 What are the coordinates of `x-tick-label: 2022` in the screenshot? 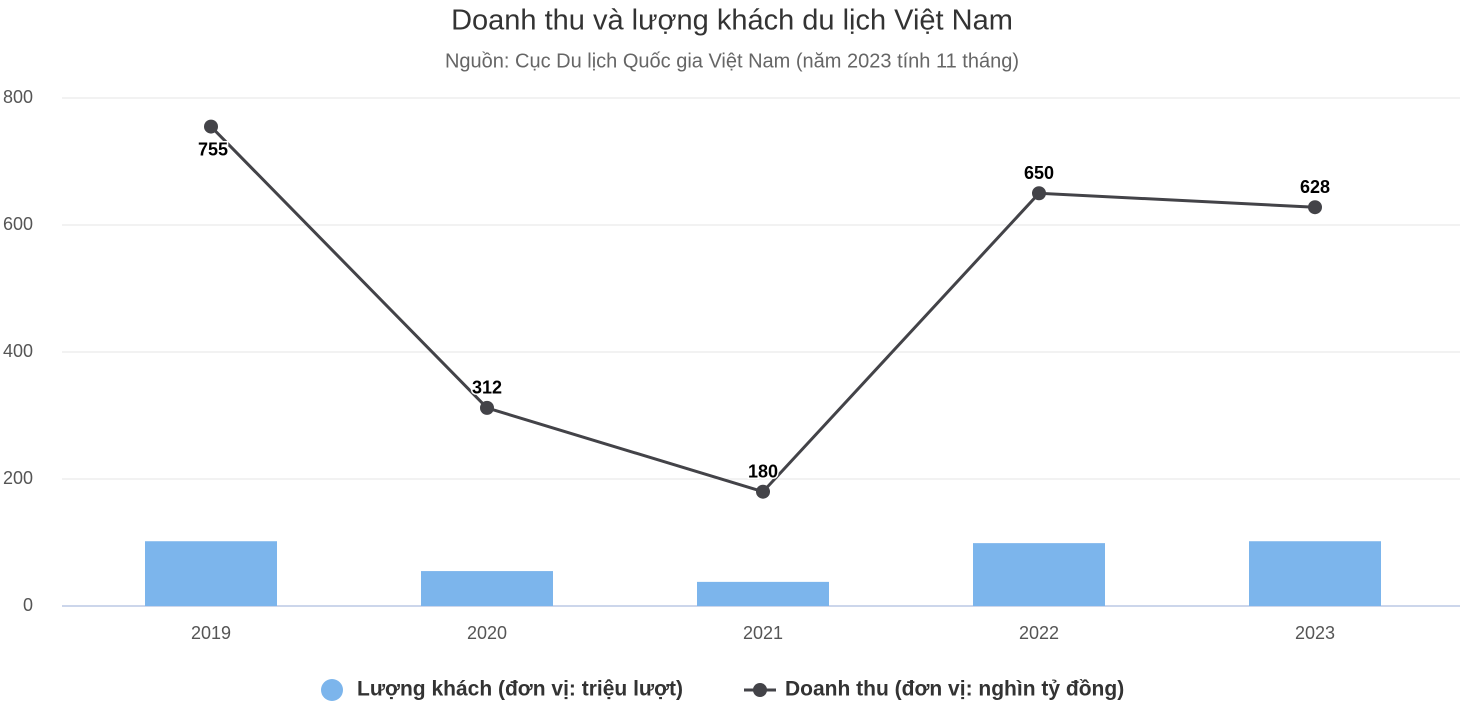 It's located at (1039, 633).